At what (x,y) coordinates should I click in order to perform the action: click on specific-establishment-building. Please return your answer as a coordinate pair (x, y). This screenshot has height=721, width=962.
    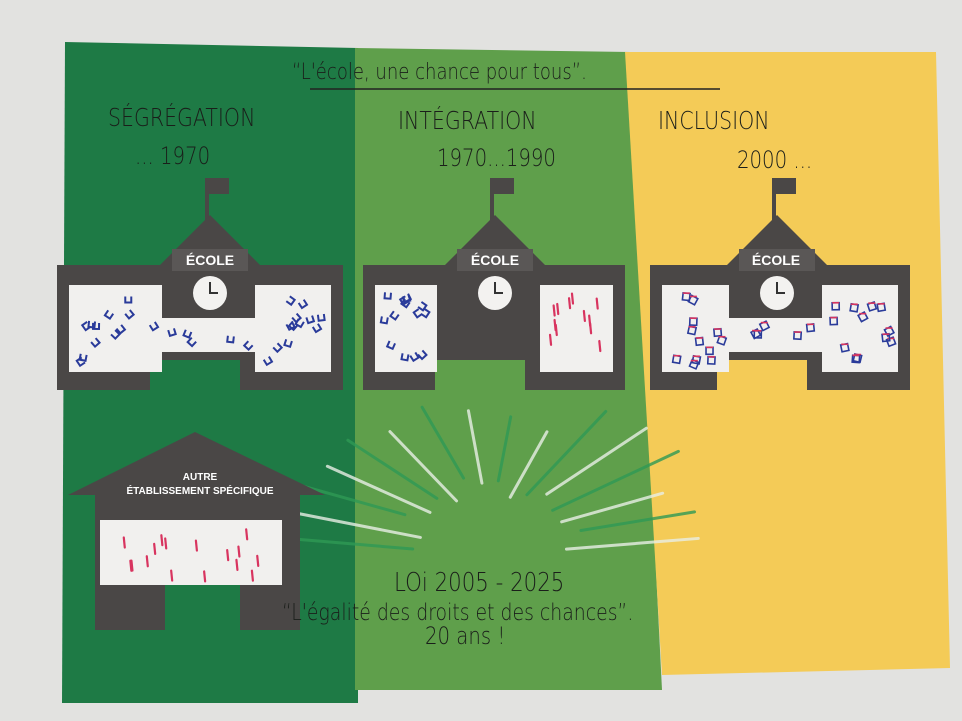
    Looking at the image, I should click on (196, 531).